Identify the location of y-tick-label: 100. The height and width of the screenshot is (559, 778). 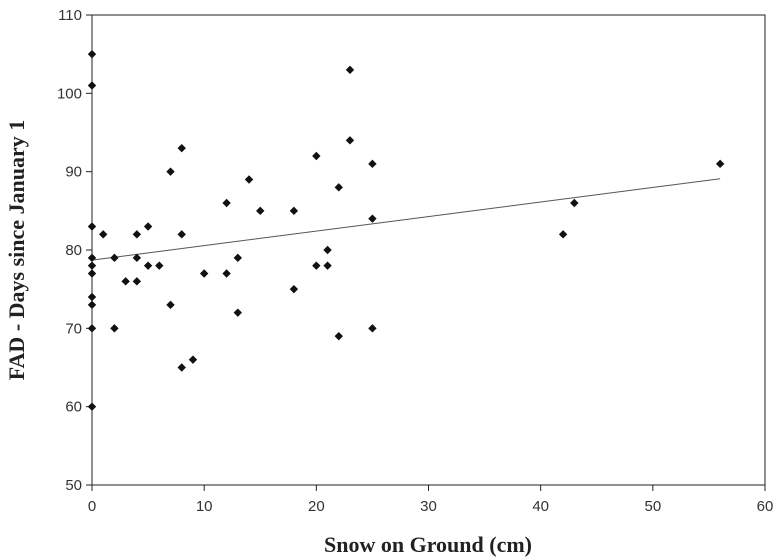
(69, 93).